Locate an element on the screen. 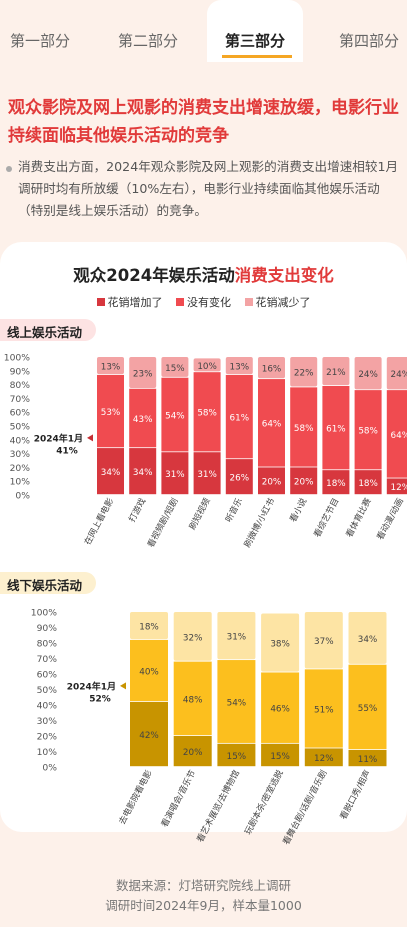  online-y-tick: 10% is located at coordinates (20, 482).